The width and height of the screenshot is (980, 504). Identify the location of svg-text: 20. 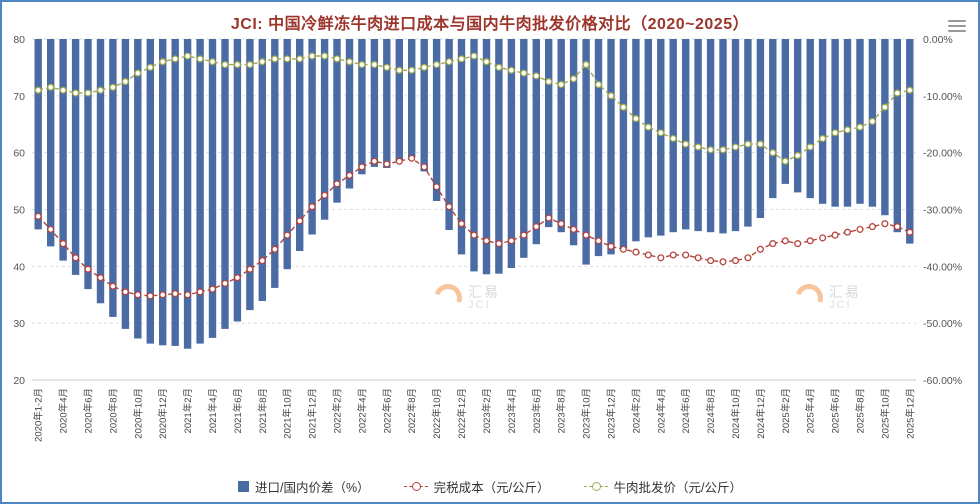
(19, 381).